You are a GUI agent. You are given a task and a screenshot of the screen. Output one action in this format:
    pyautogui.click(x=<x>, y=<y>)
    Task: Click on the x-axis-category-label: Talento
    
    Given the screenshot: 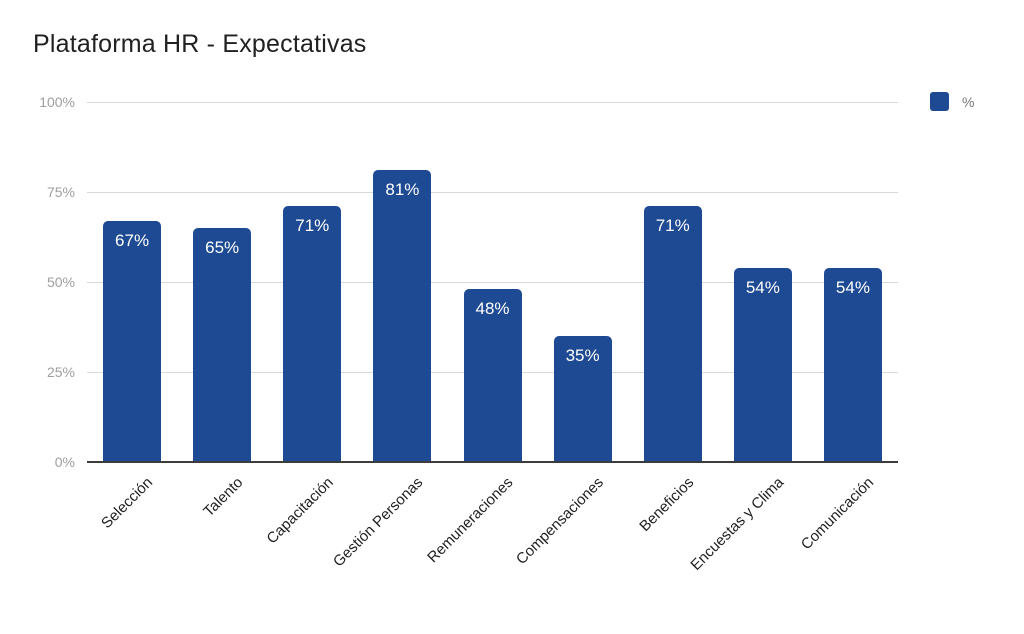 What is the action you would take?
    pyautogui.click(x=223, y=497)
    